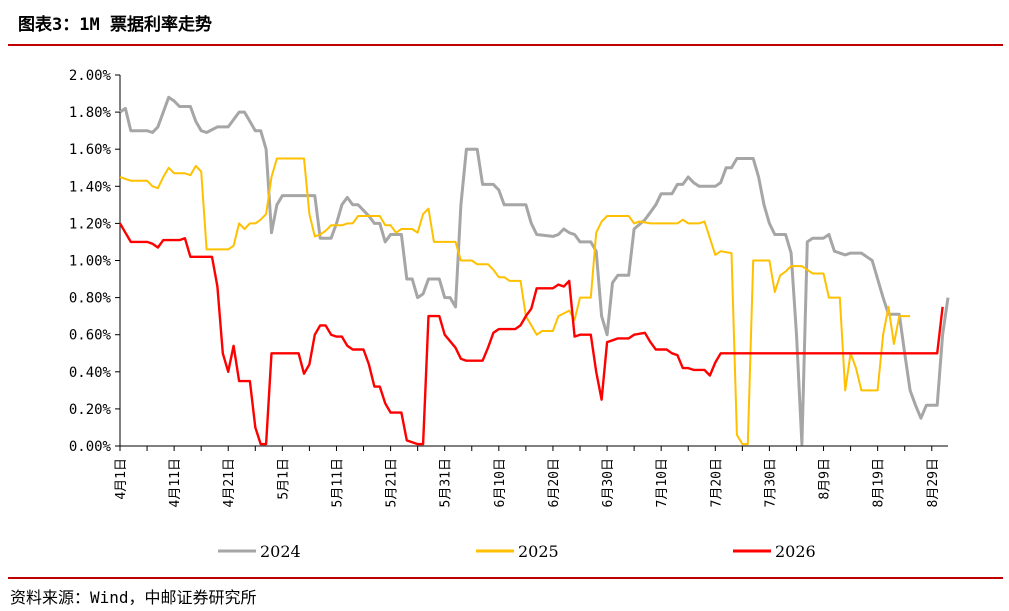 This screenshot has width=1009, height=611. I want to click on x-tick-label: 5月1日, so click(283, 479).